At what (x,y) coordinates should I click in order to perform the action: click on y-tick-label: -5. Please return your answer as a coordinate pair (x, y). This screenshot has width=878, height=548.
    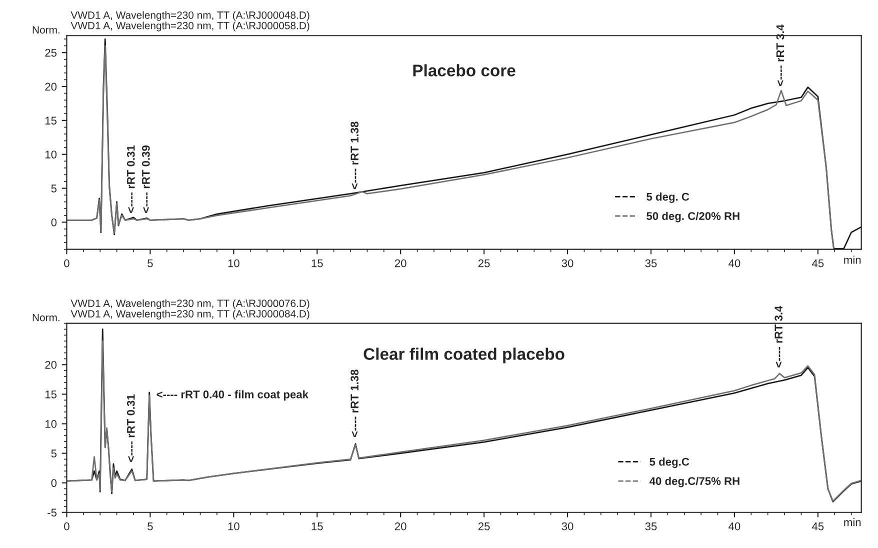
    Looking at the image, I should click on (52, 512).